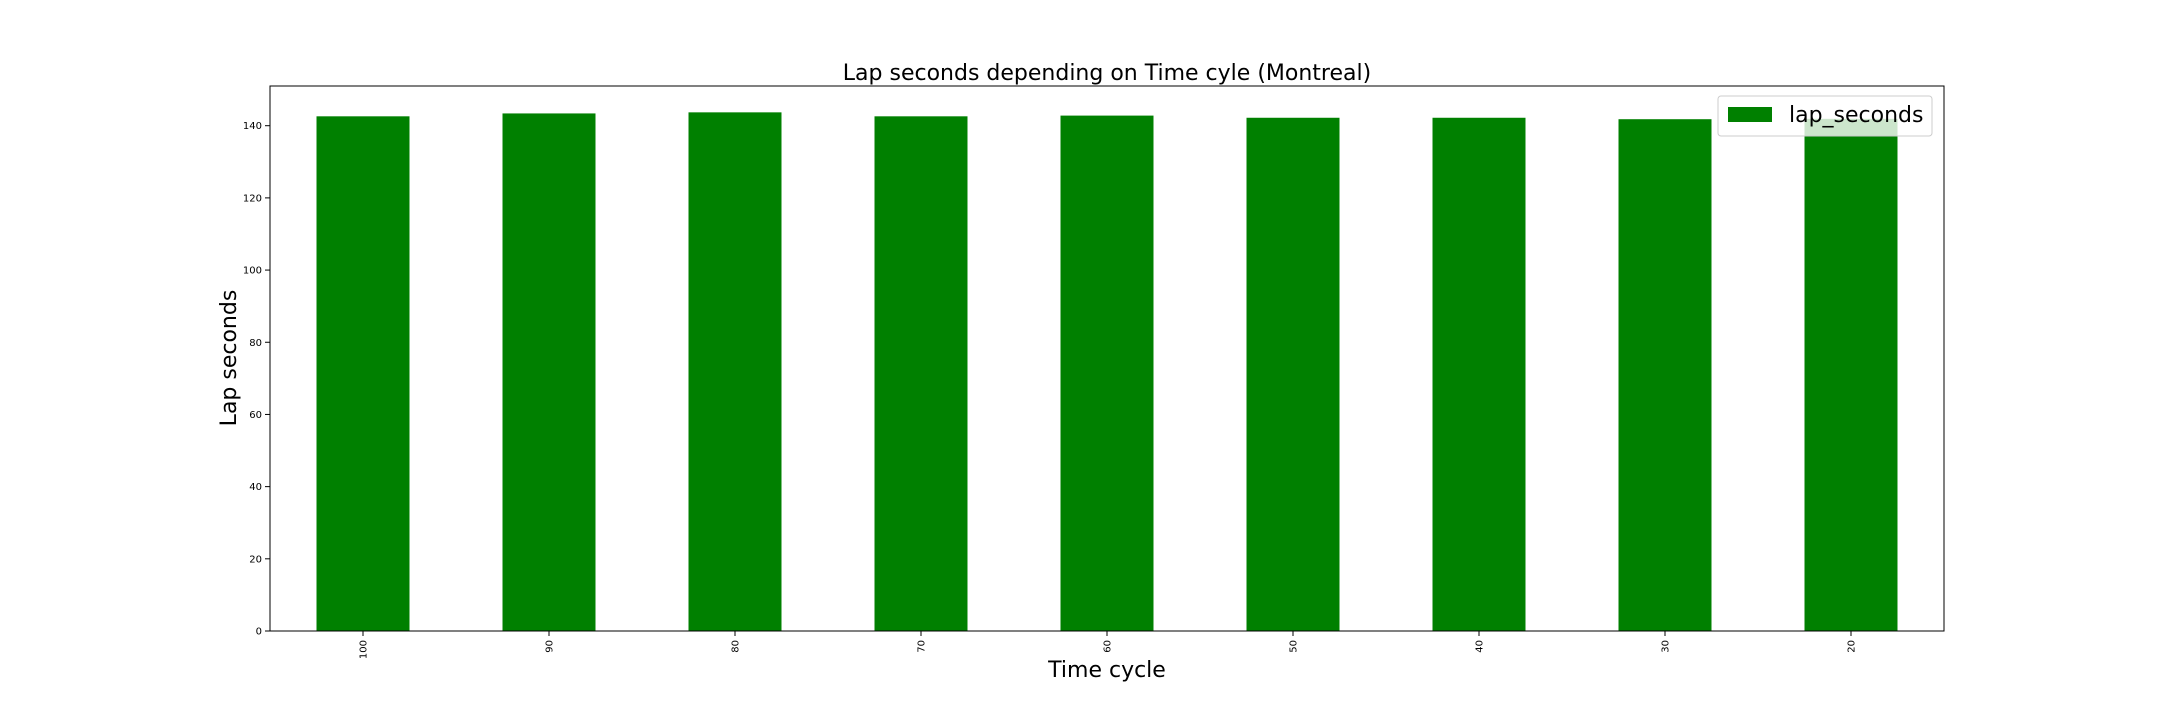 The width and height of the screenshot is (2160, 720). I want to click on y-axis-title: Lap seconds, so click(229, 358).